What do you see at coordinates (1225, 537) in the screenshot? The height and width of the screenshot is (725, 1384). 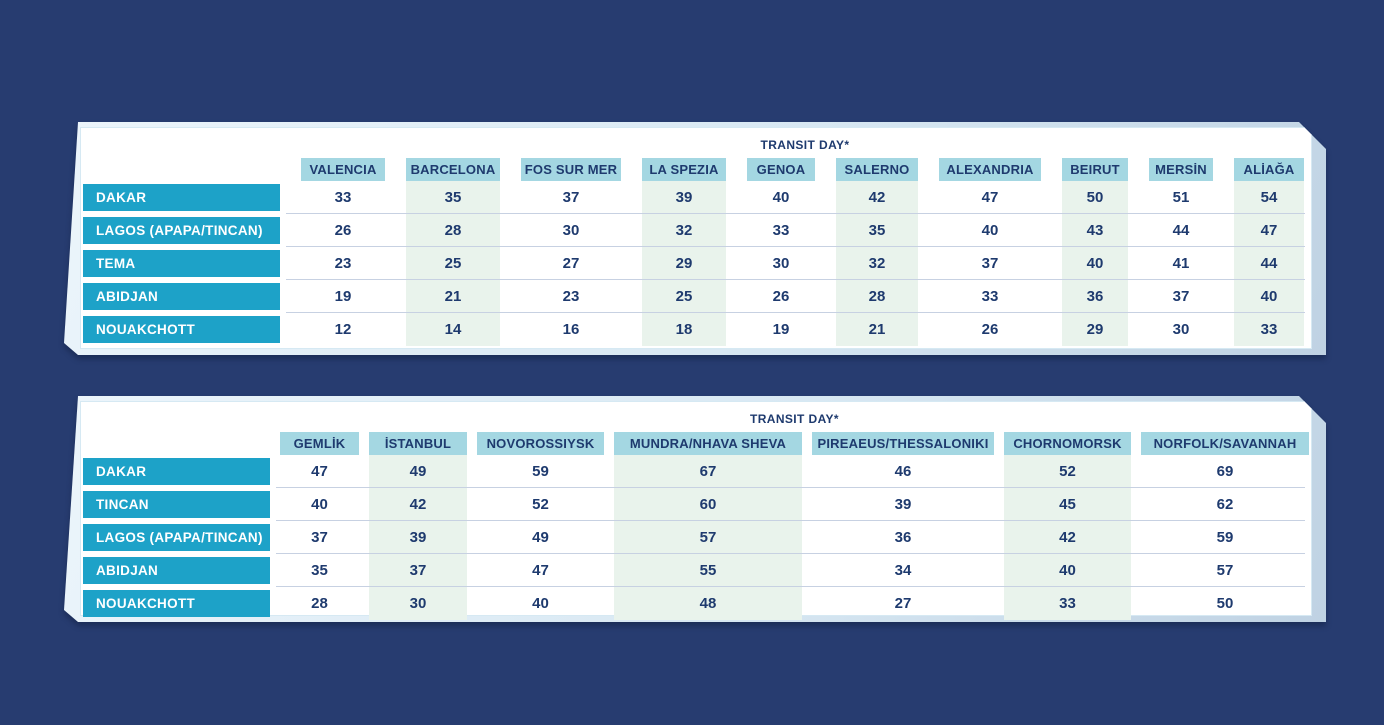 I see `data-cell: 59` at bounding box center [1225, 537].